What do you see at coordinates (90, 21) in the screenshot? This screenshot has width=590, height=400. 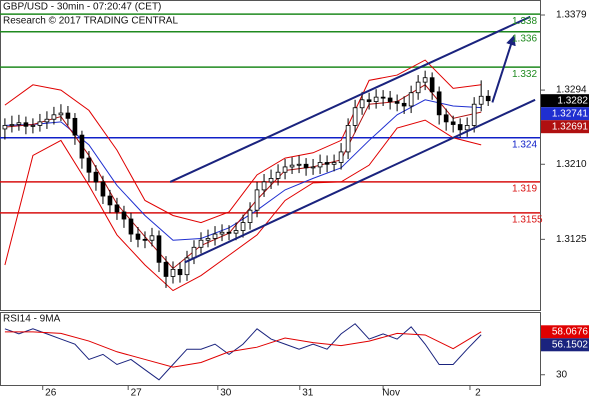 I see `chart-subtitle: Research © 2017 TRADING CENTRAL` at bounding box center [90, 21].